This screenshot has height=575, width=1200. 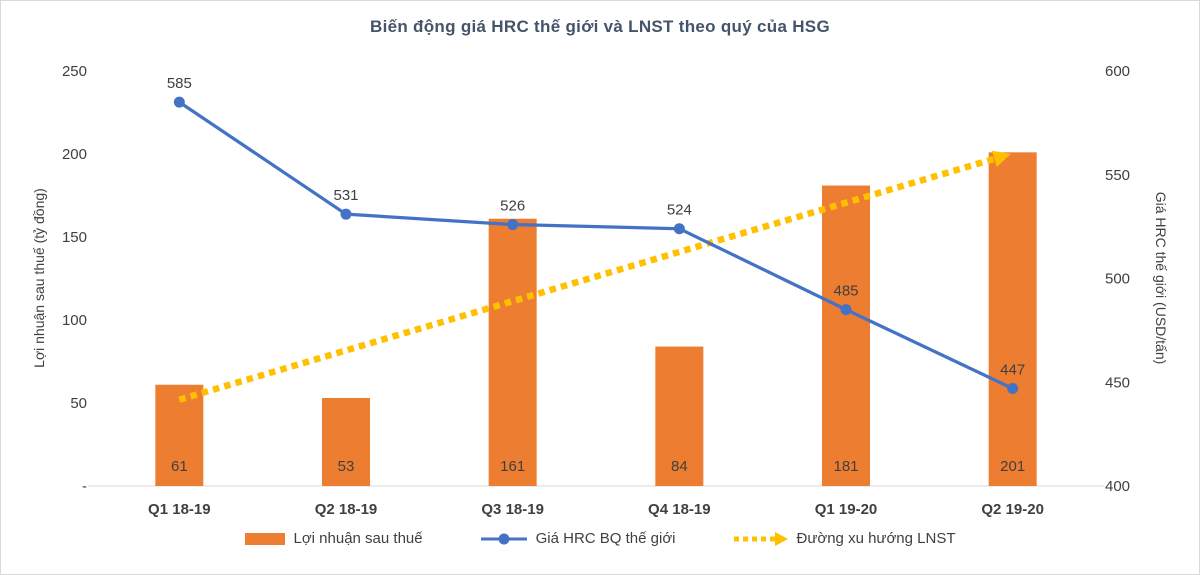 What do you see at coordinates (1117, 71) in the screenshot?
I see `right-tick-label: 600` at bounding box center [1117, 71].